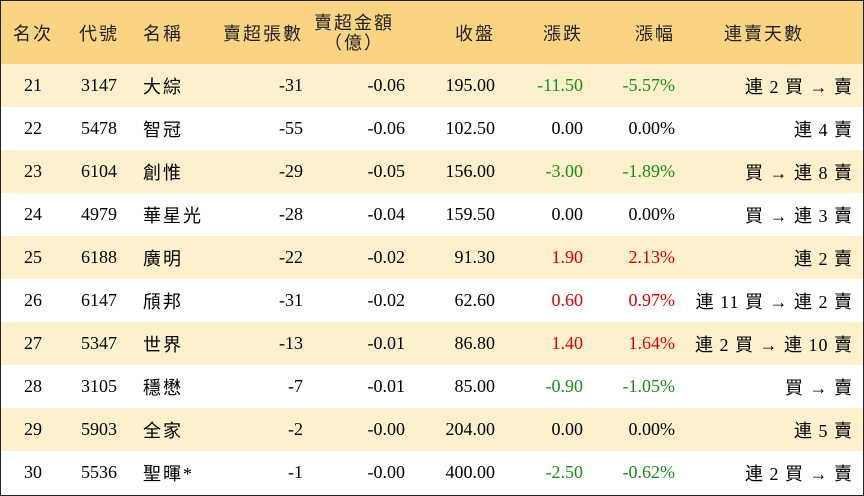 This screenshot has width=864, height=496. Describe the element at coordinates (163, 258) in the screenshot. I see `cell-name: 廣明` at that location.